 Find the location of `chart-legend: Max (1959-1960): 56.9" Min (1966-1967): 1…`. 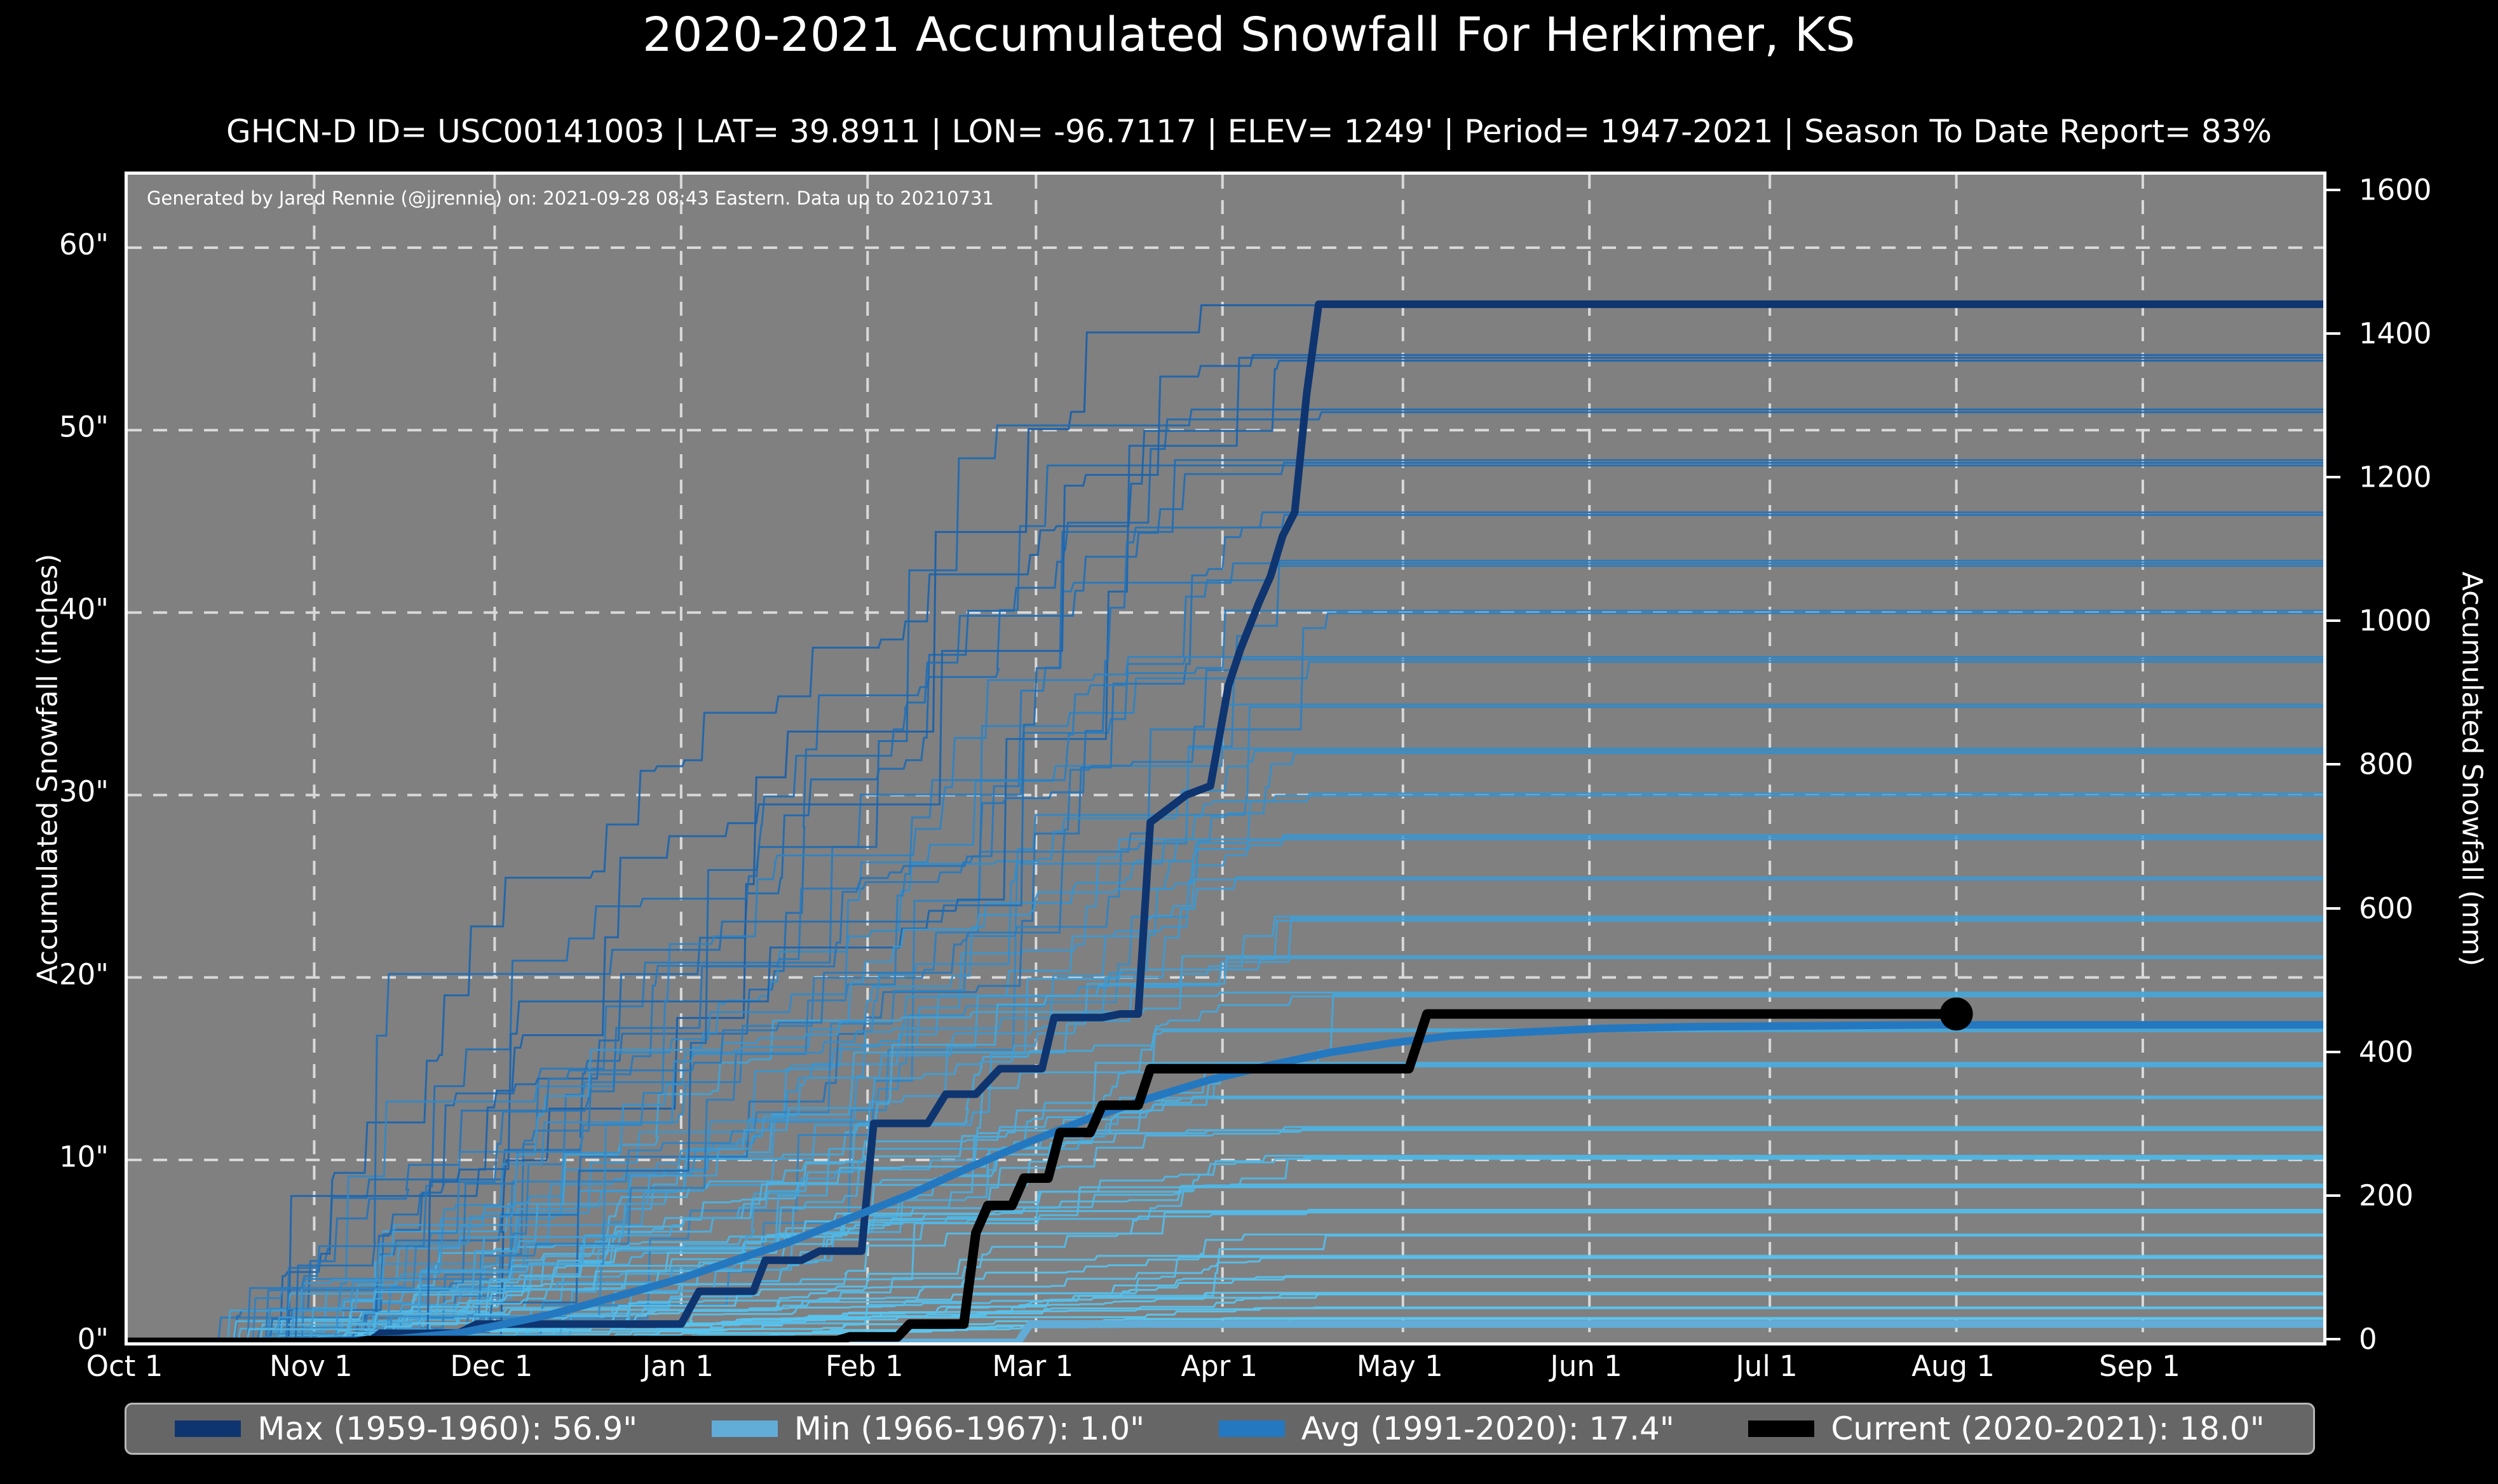

chart-legend: Max (1959-1960): 56.9" Min (1966-1967): 1… is located at coordinates (1220, 1429).